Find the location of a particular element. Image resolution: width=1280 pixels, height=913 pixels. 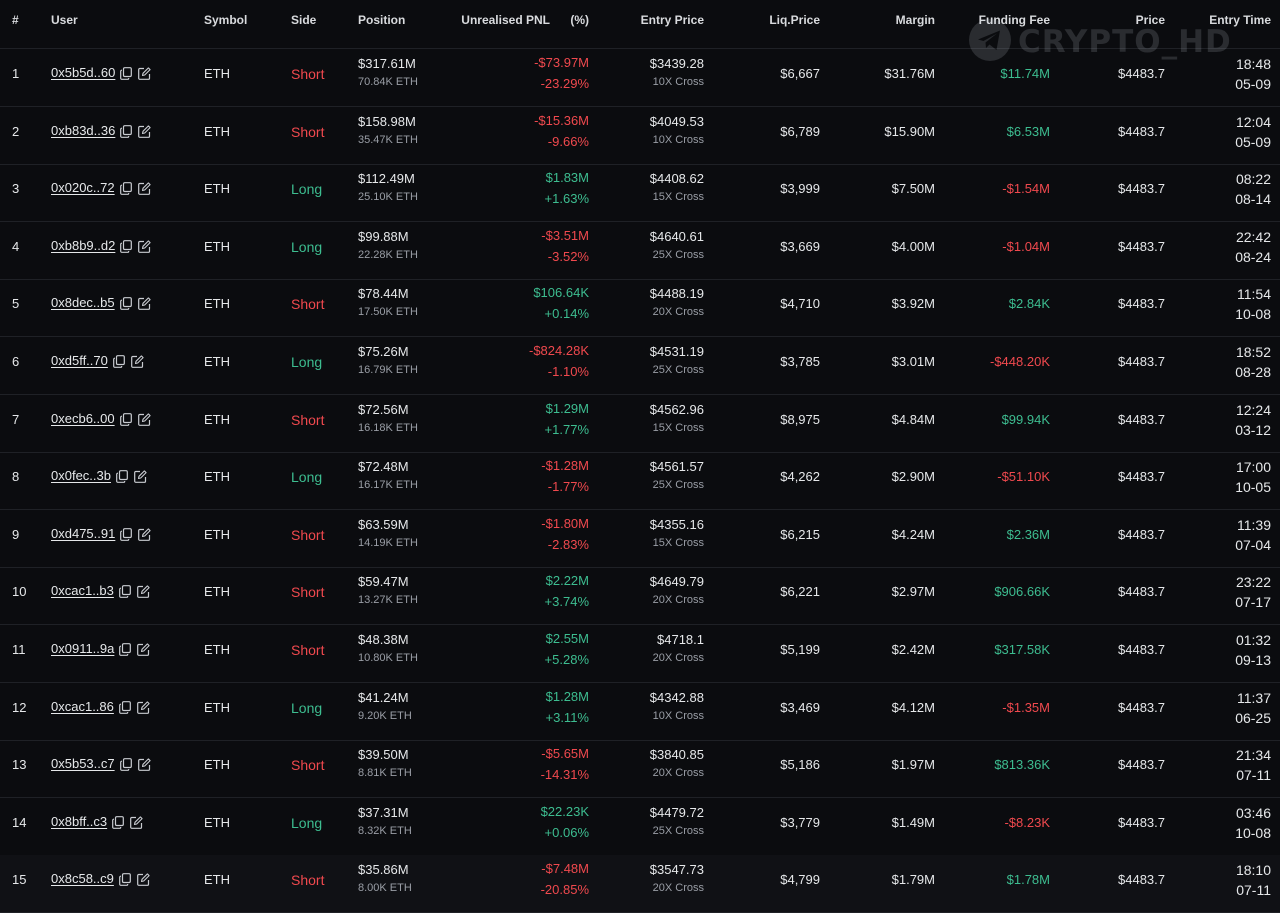

header-price: Price is located at coordinates (1150, 20).